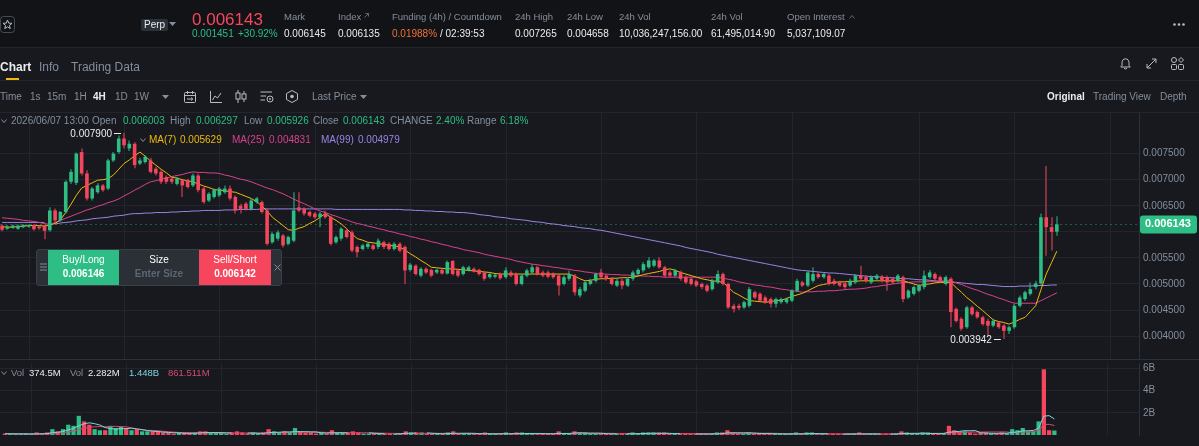 The image size is (1199, 446). What do you see at coordinates (49, 67) in the screenshot?
I see `text: Info` at bounding box center [49, 67].